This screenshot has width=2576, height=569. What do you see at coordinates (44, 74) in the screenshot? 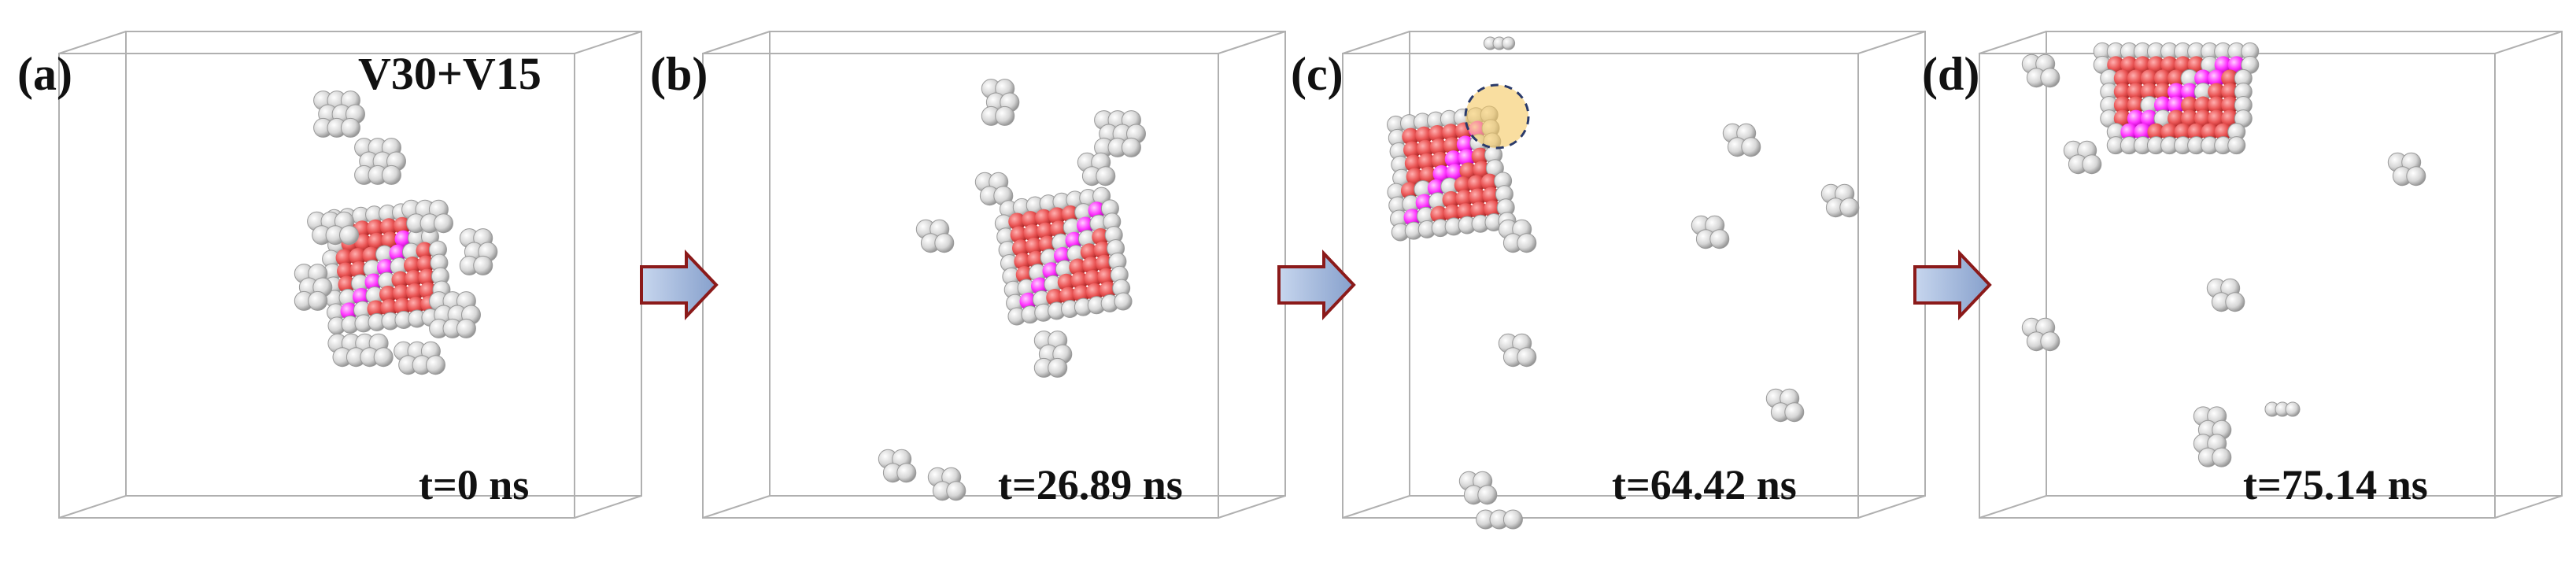
I see `panel-a-label: (a)` at bounding box center [44, 74].